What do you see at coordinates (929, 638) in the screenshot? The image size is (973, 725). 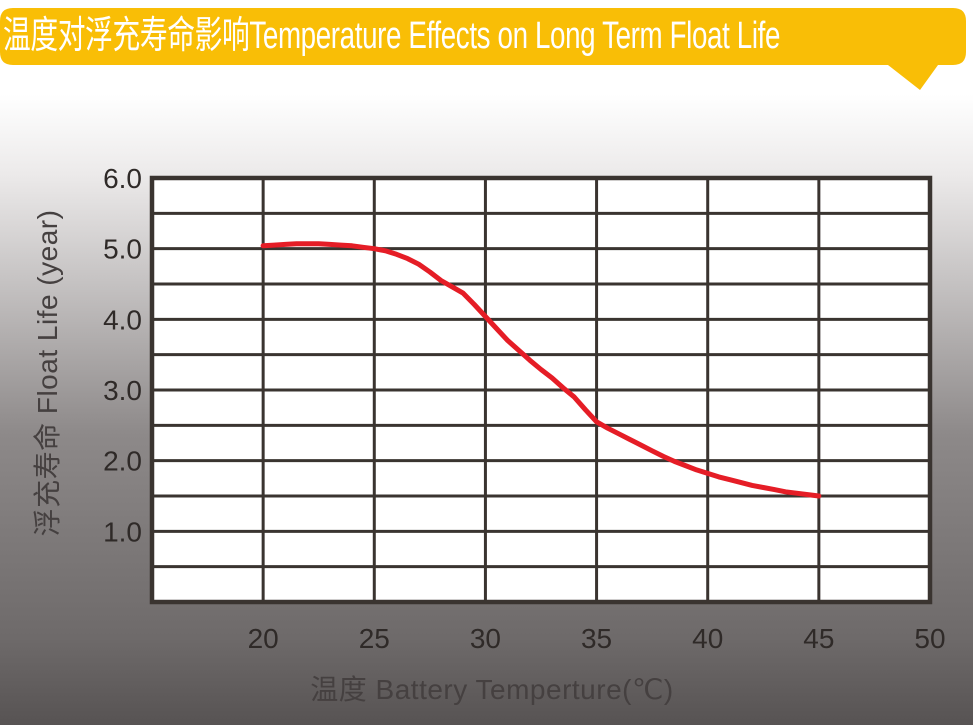 I see `x-tick-label: 50` at bounding box center [929, 638].